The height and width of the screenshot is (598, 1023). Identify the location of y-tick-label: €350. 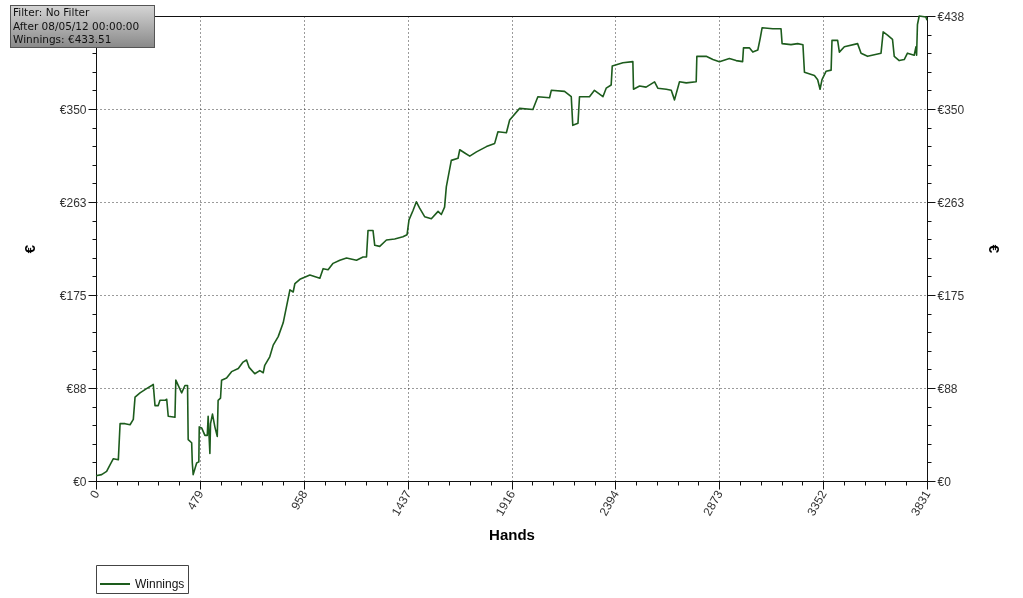
(73, 109).